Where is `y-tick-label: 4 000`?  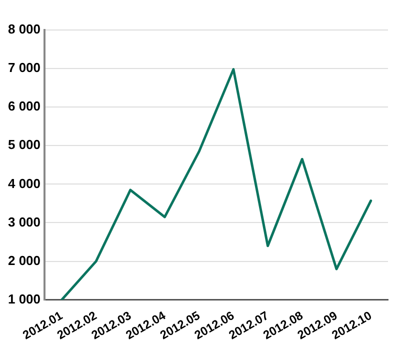 y-tick-label: 4 000 is located at coordinates (24, 183).